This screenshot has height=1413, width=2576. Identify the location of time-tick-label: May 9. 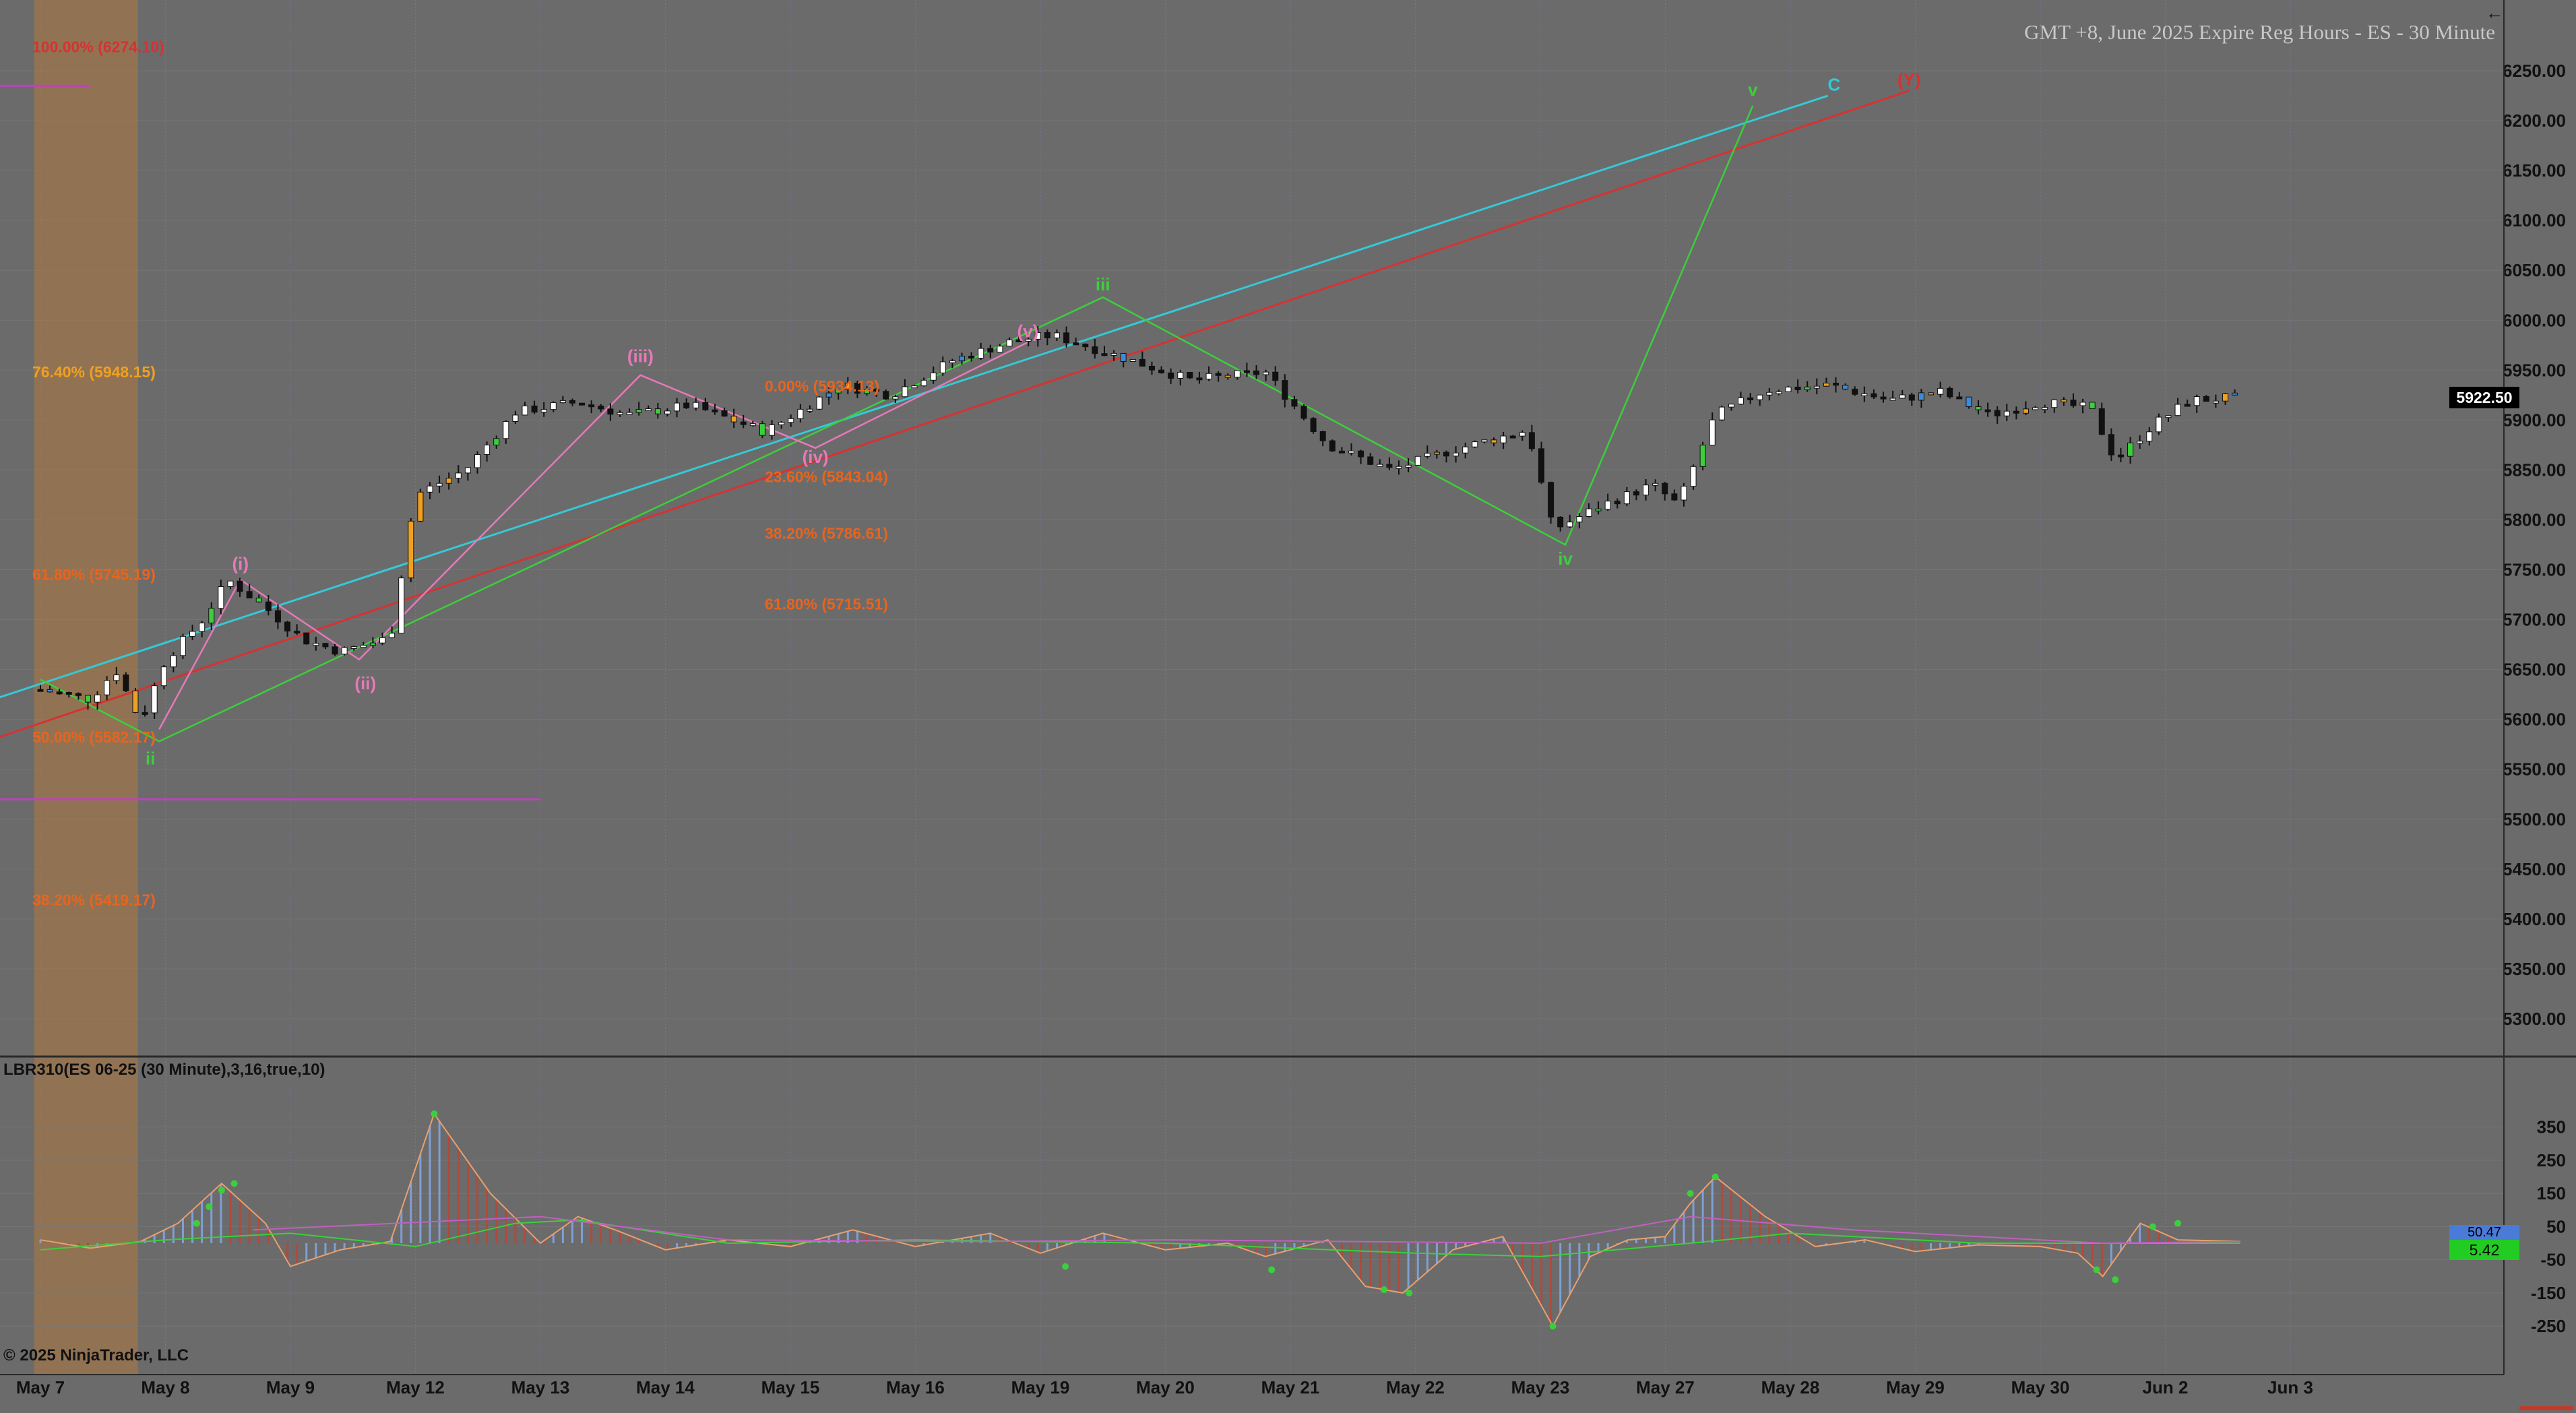
(290, 1387).